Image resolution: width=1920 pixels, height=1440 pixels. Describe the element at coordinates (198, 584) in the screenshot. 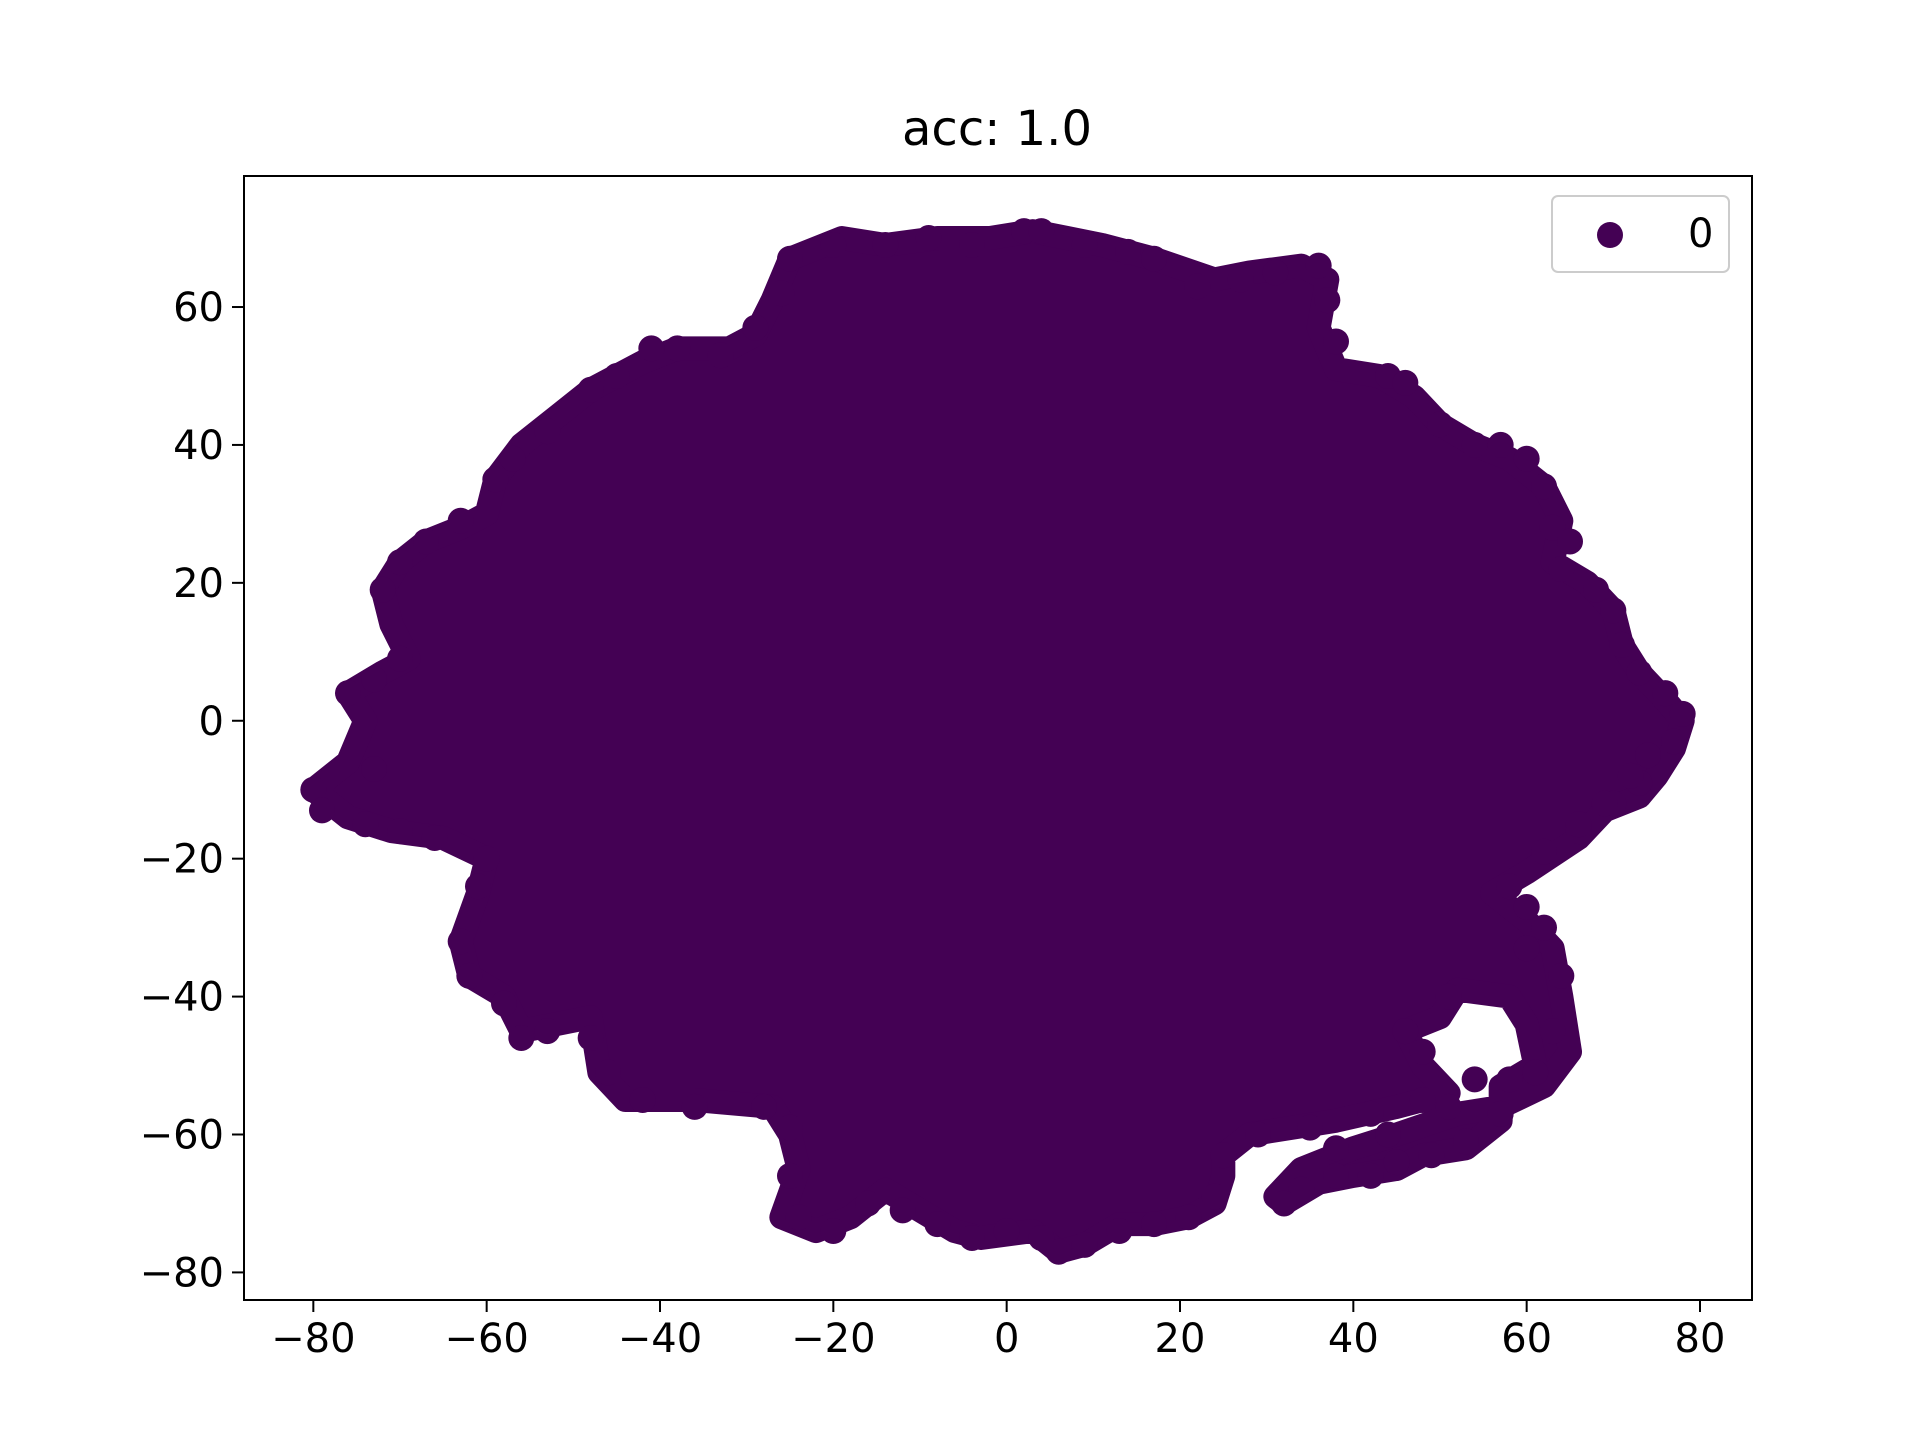

I see `y-tick-label: 20` at that location.